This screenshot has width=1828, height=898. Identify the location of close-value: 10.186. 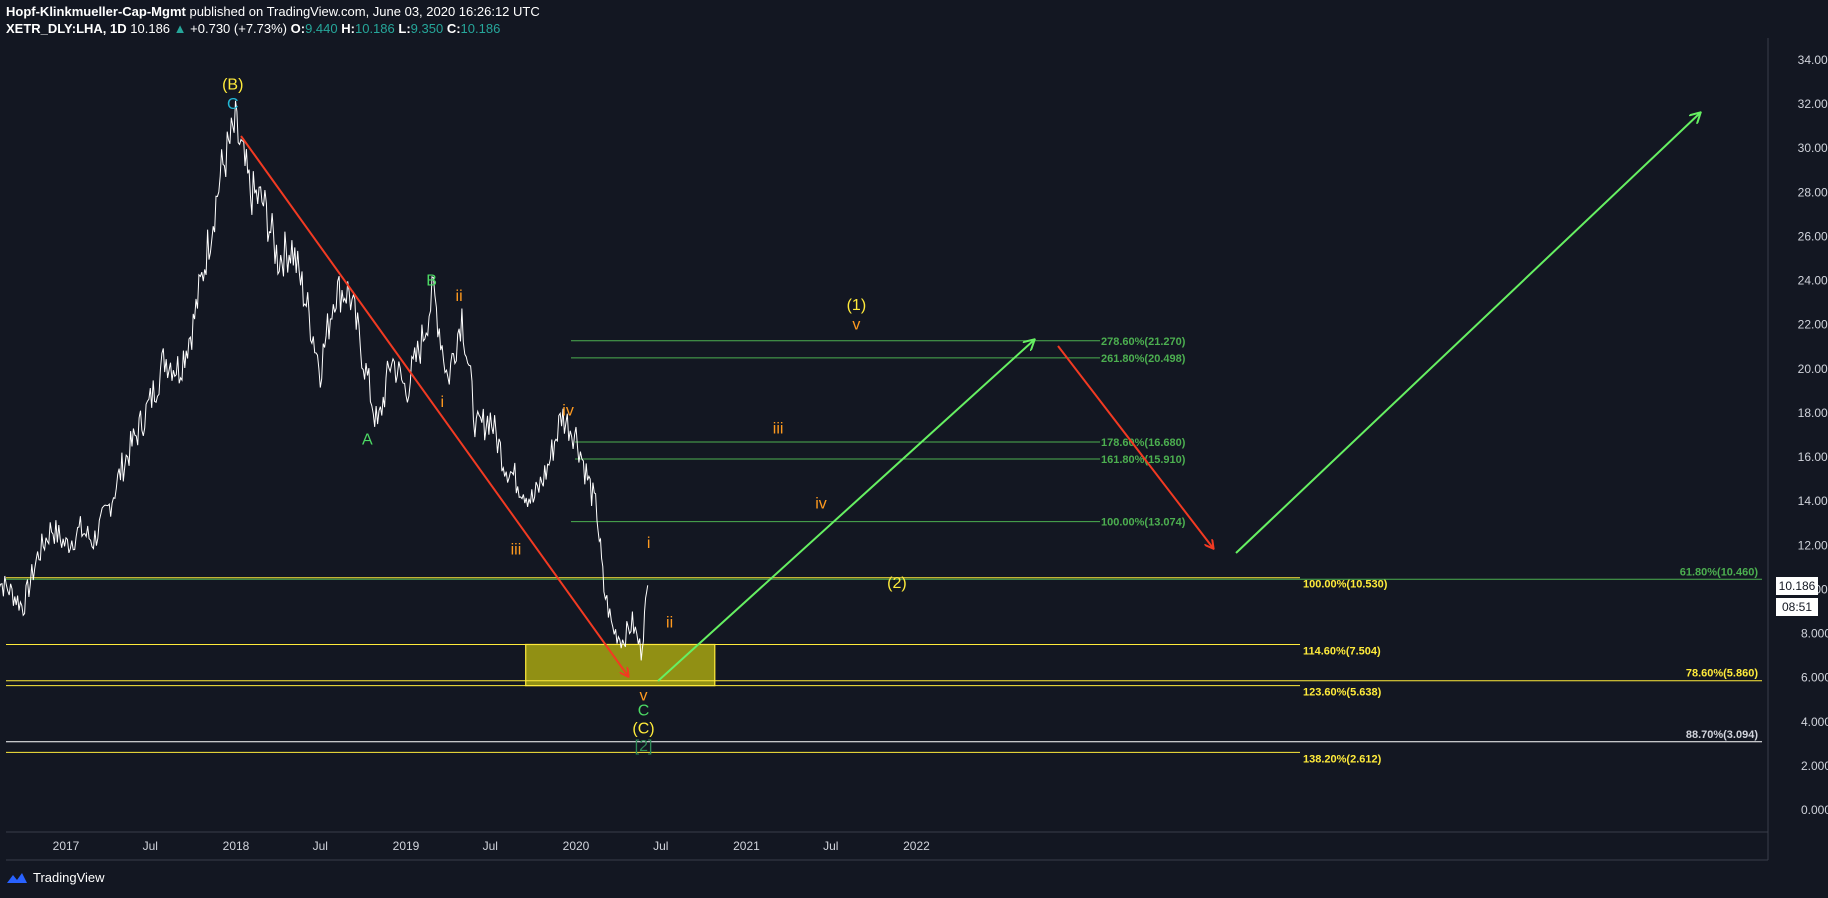
(480, 28).